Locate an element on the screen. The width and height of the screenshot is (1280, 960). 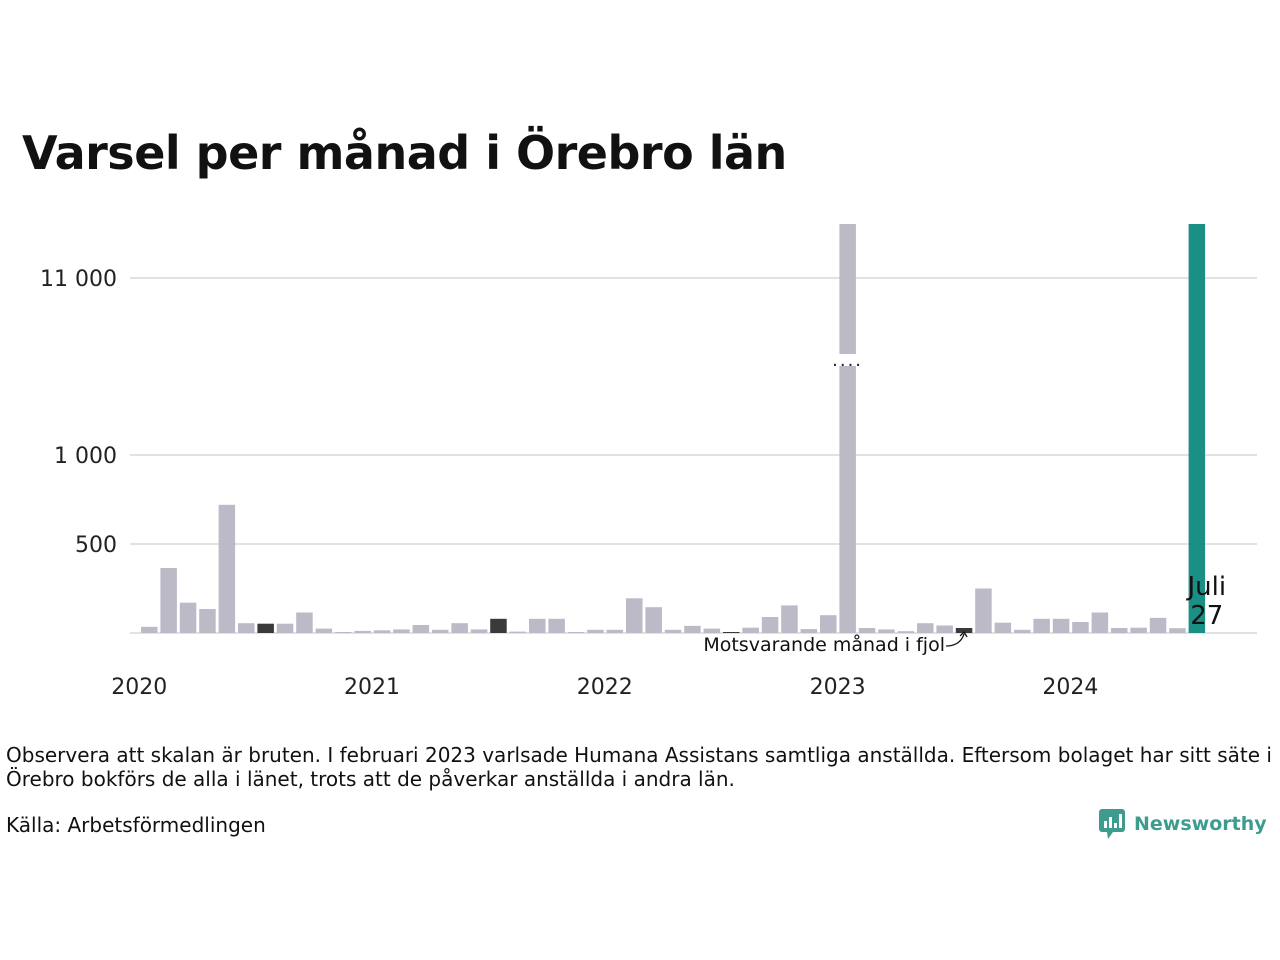
last-year-label: Motsvarande månad i fjol is located at coordinates (824, 644).